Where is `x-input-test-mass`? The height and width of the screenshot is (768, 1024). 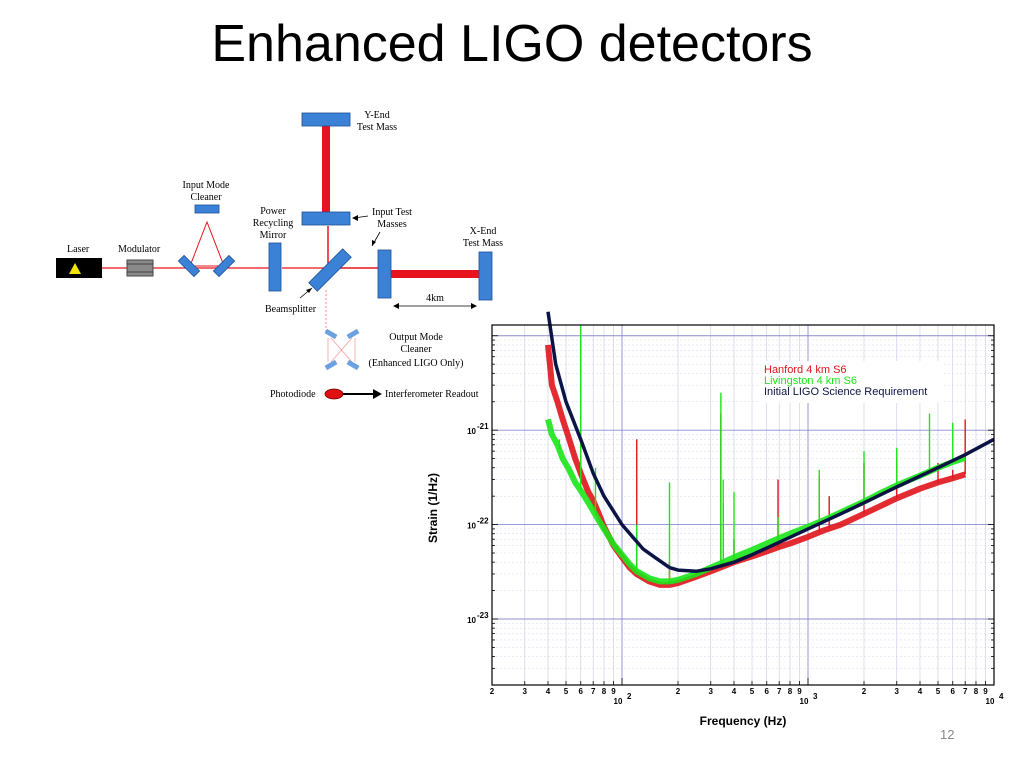
x-input-test-mass is located at coordinates (384, 274).